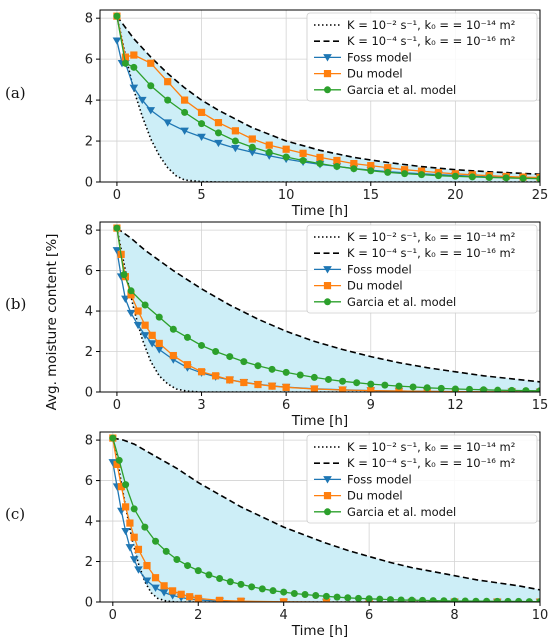 The width and height of the screenshot is (550, 642). I want to click on legend-marker-du, so click(327, 286).